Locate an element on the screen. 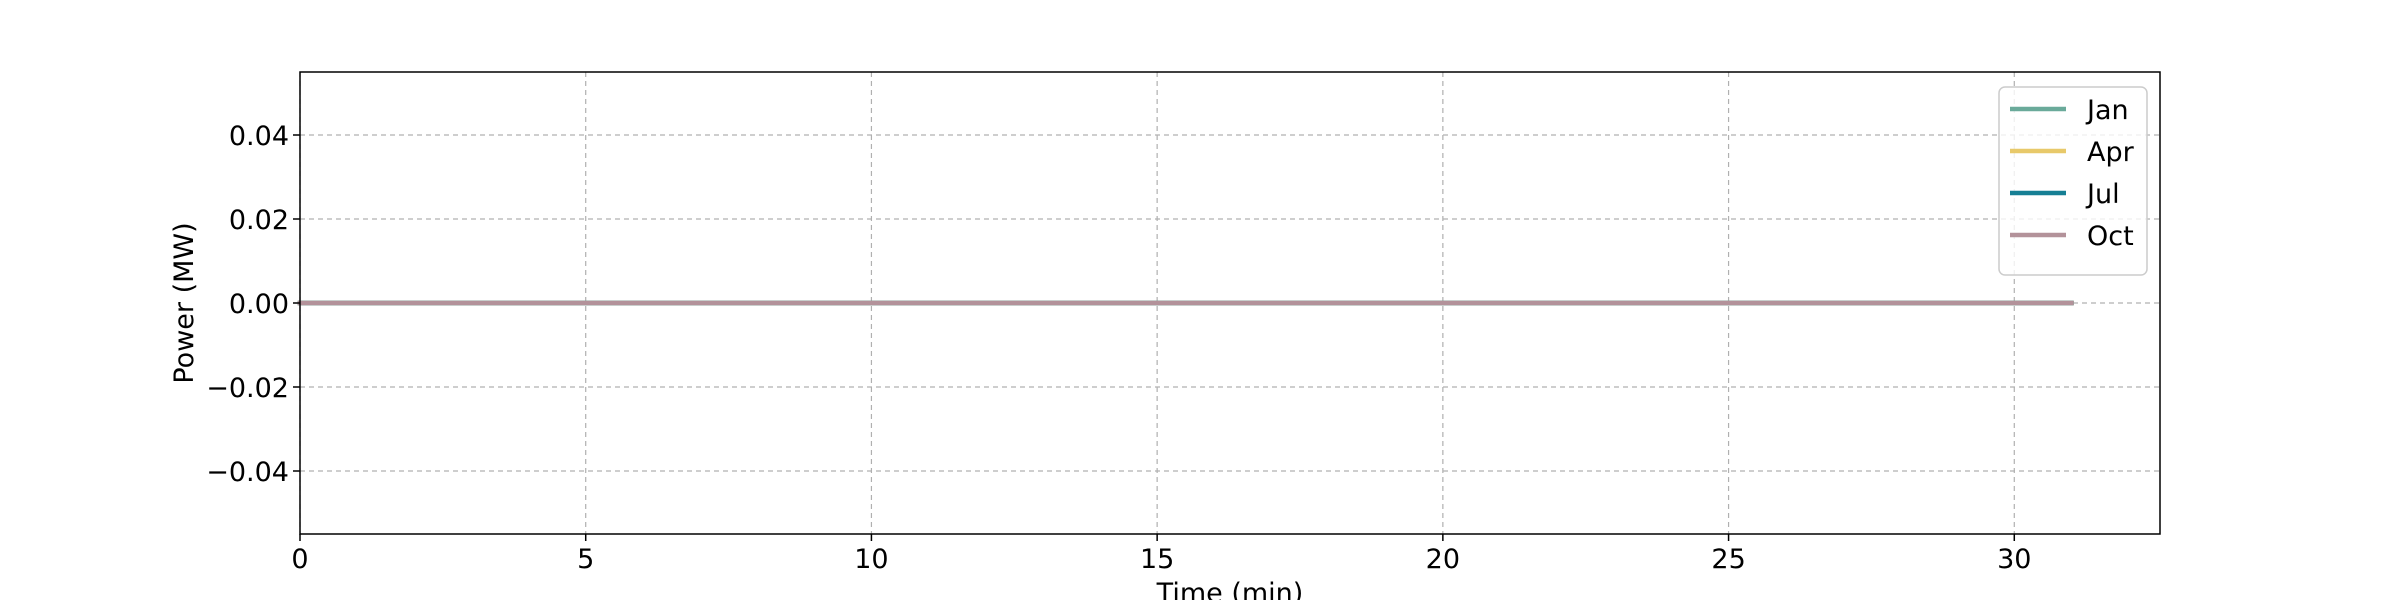 Image resolution: width=2400 pixels, height=600 pixels. legend-label-apr: Apr is located at coordinates (2111, 152).